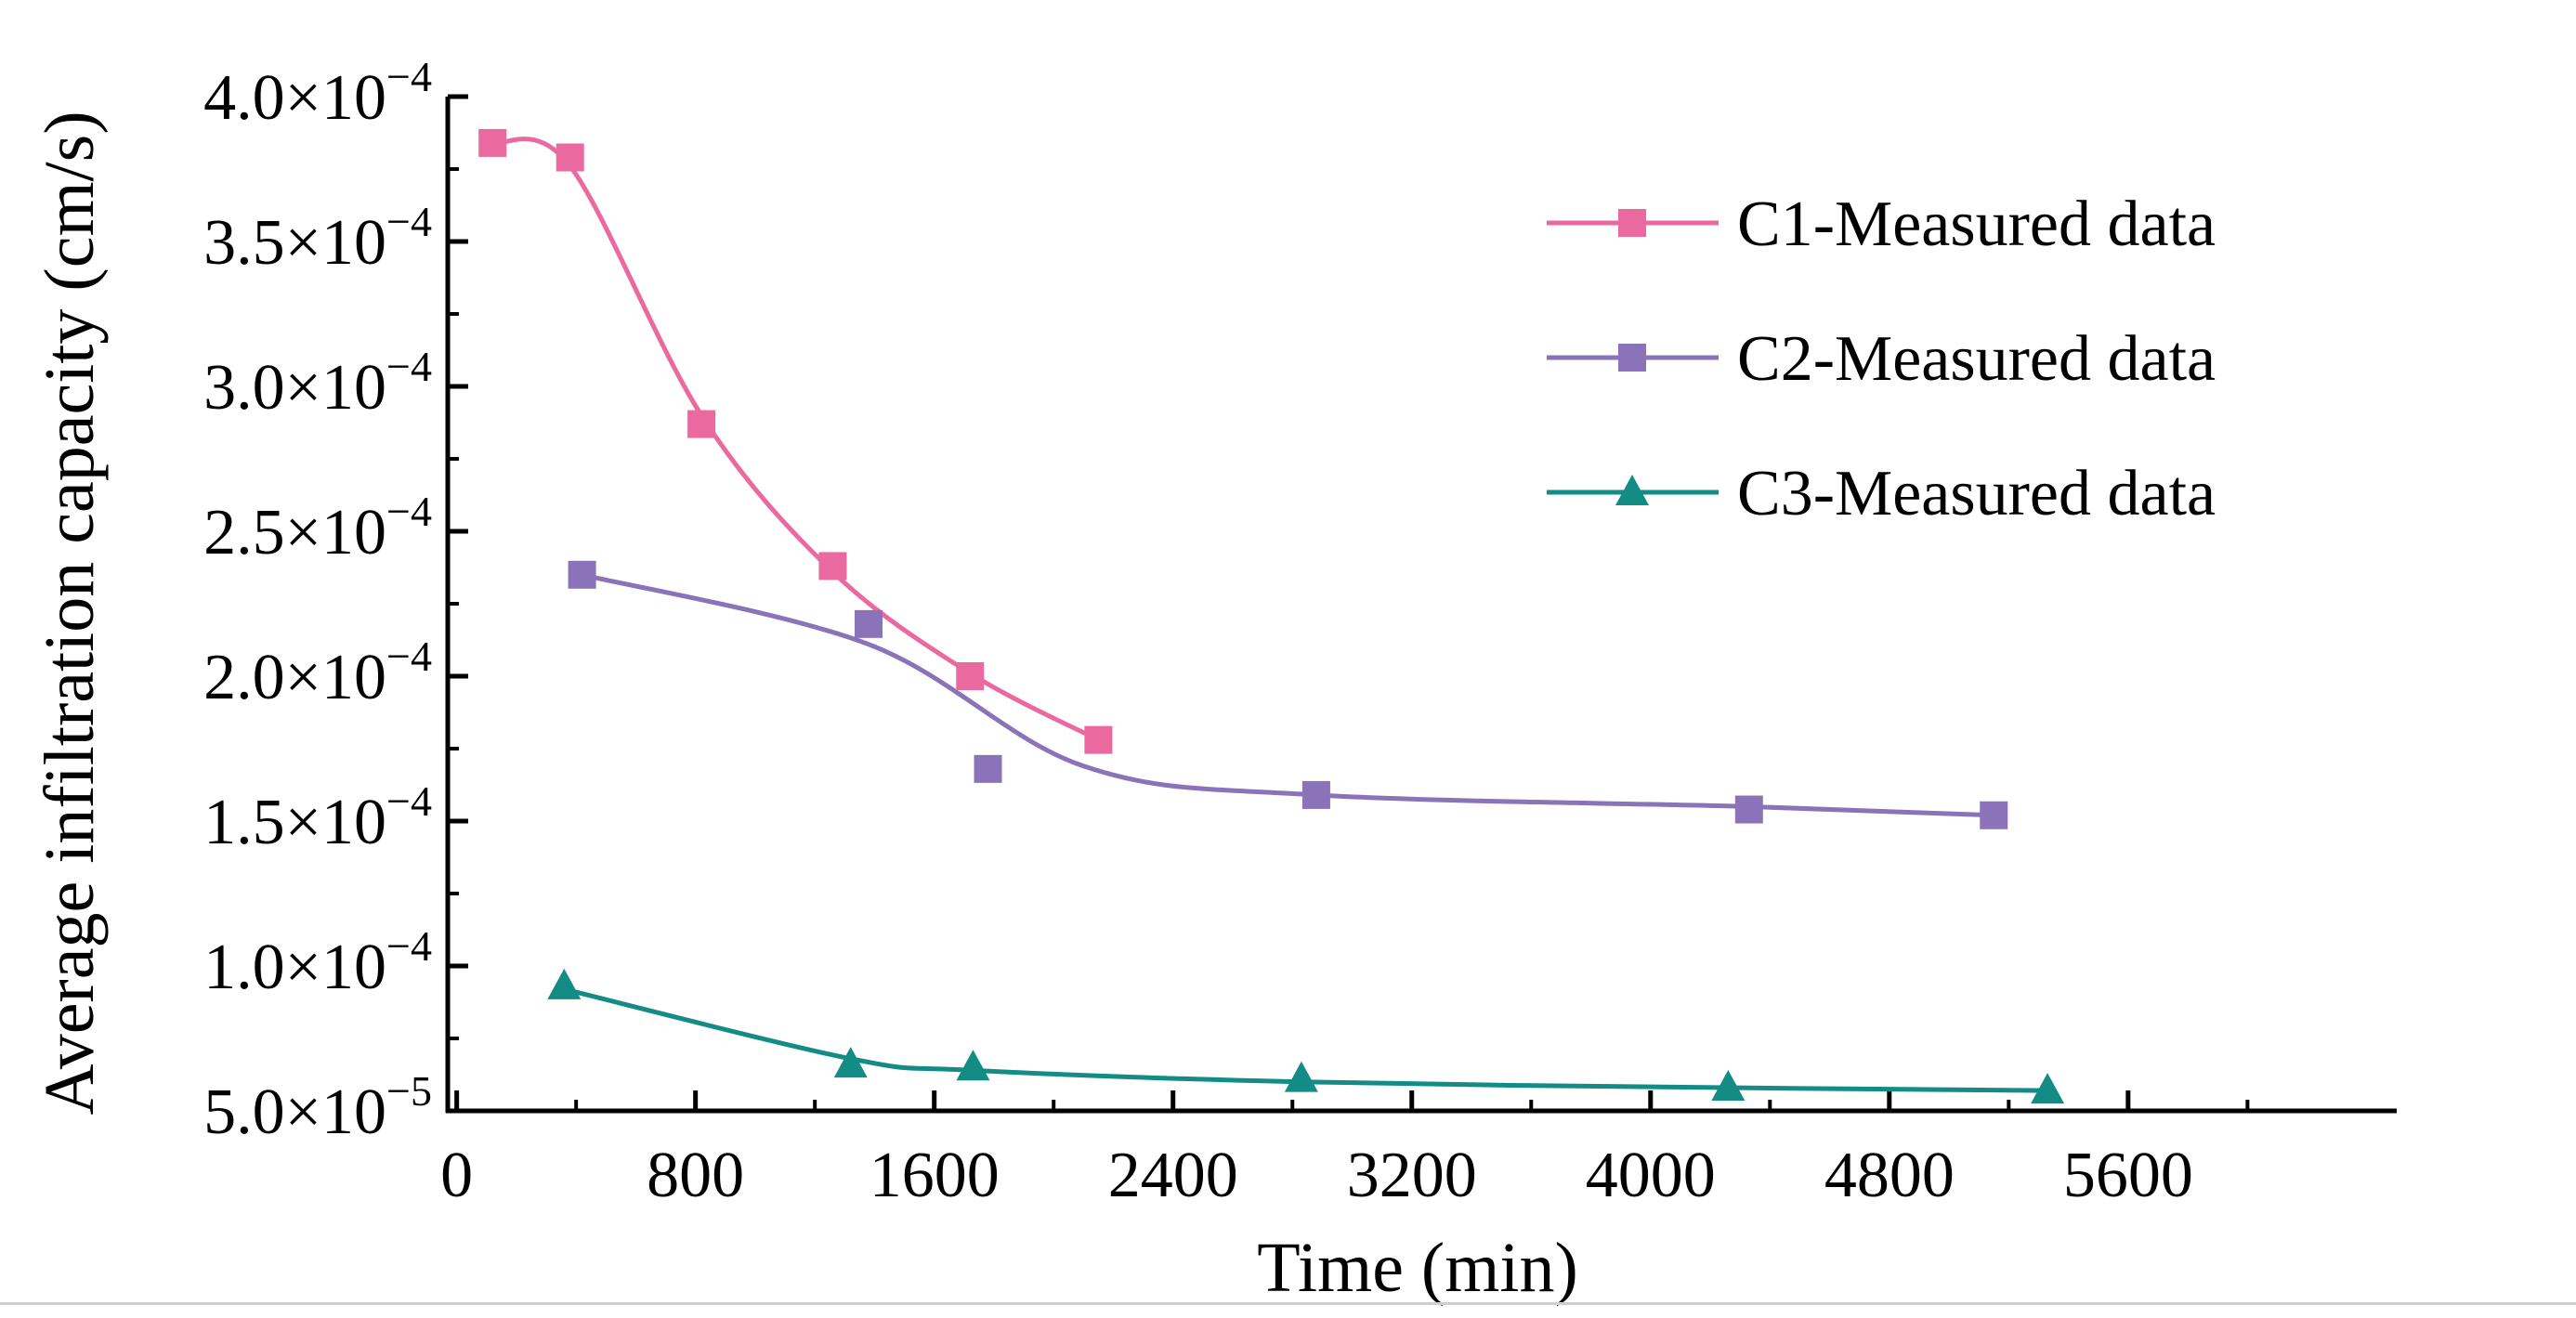 The height and width of the screenshot is (1318, 2576). Describe the element at coordinates (1412, 1175) in the screenshot. I see `x-tick-label: 3200` at that location.